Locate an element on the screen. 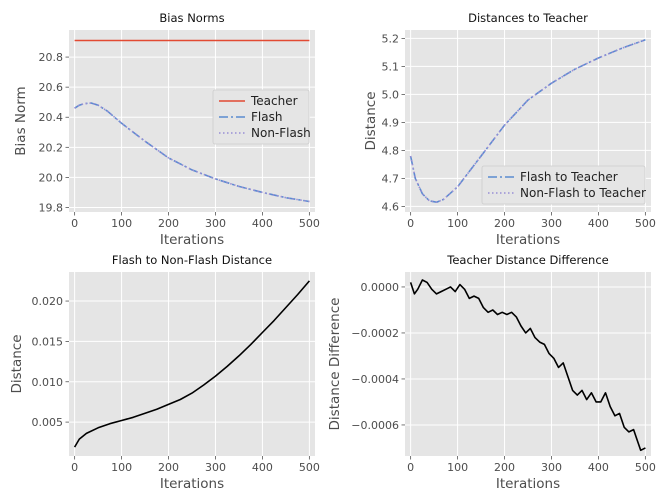  legend: Flash to Teacher Non-Flash to Teacher is located at coordinates (563, 185).